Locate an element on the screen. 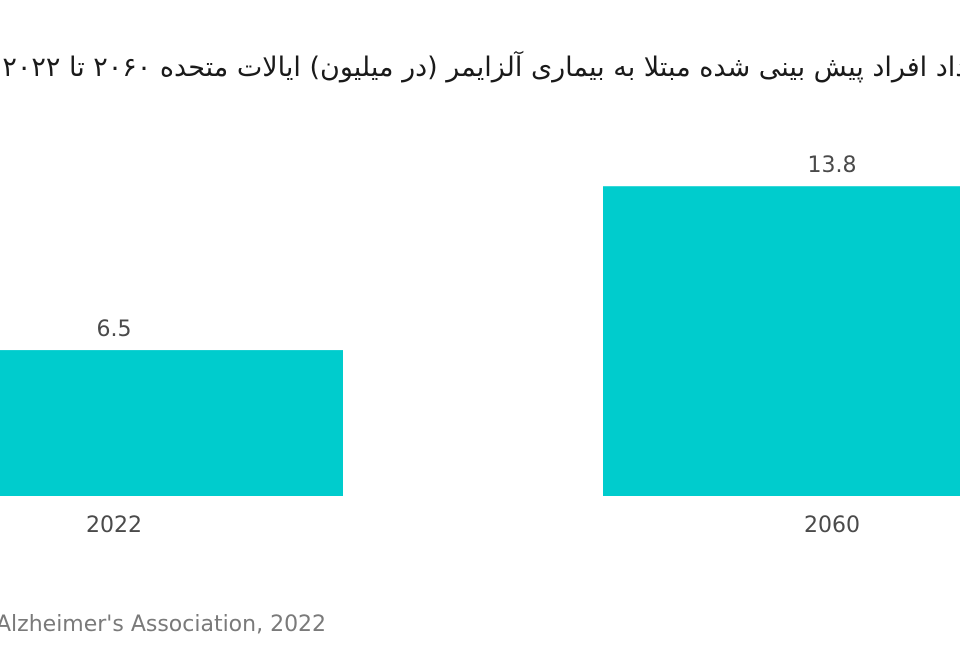 This screenshot has width=960, height=665. bar-2022 is located at coordinates (171, 423).